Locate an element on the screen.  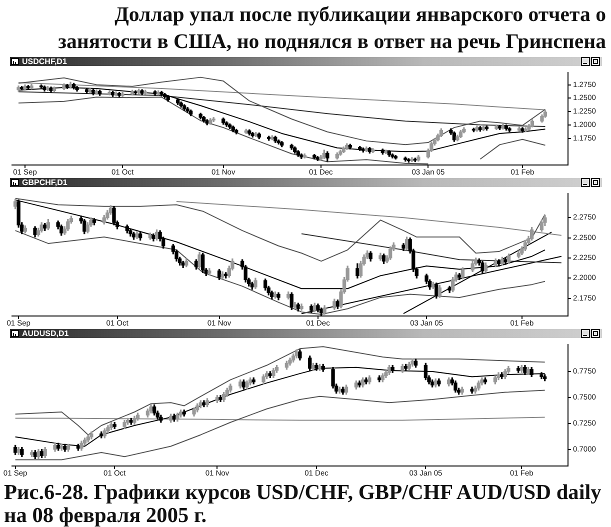
chart-title: GBPCHF,D1 is located at coordinates (45, 182).